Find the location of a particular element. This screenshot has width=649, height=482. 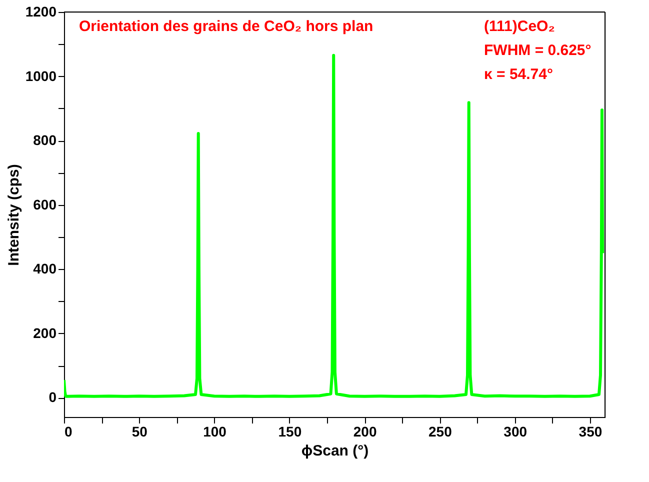

y-tick-label: 800 is located at coordinates (45, 140).